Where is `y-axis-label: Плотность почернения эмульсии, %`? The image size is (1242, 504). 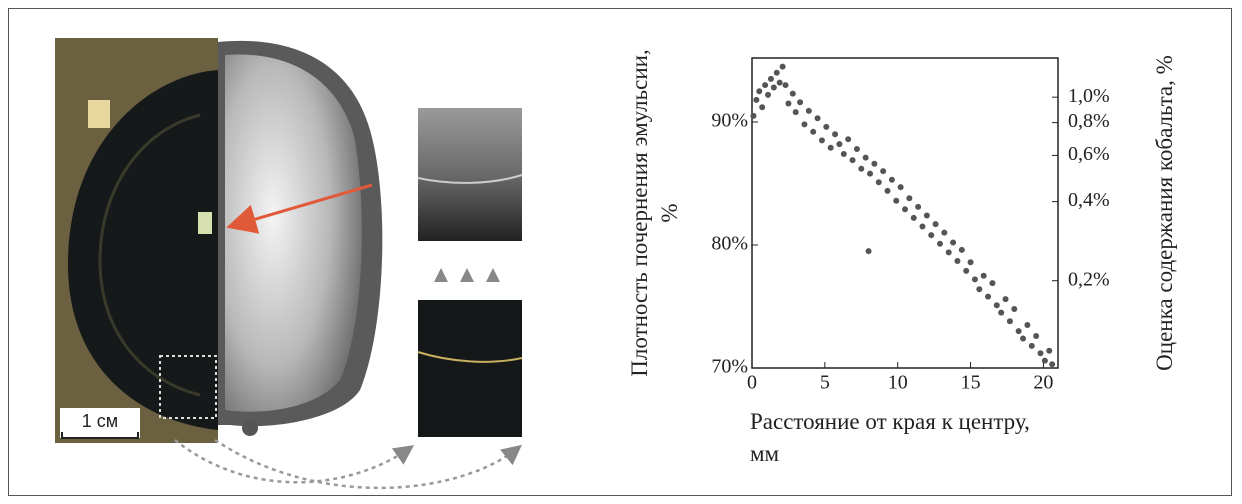 y-axis-label: Плотность почернения эмульсии, % is located at coordinates (654, 213).